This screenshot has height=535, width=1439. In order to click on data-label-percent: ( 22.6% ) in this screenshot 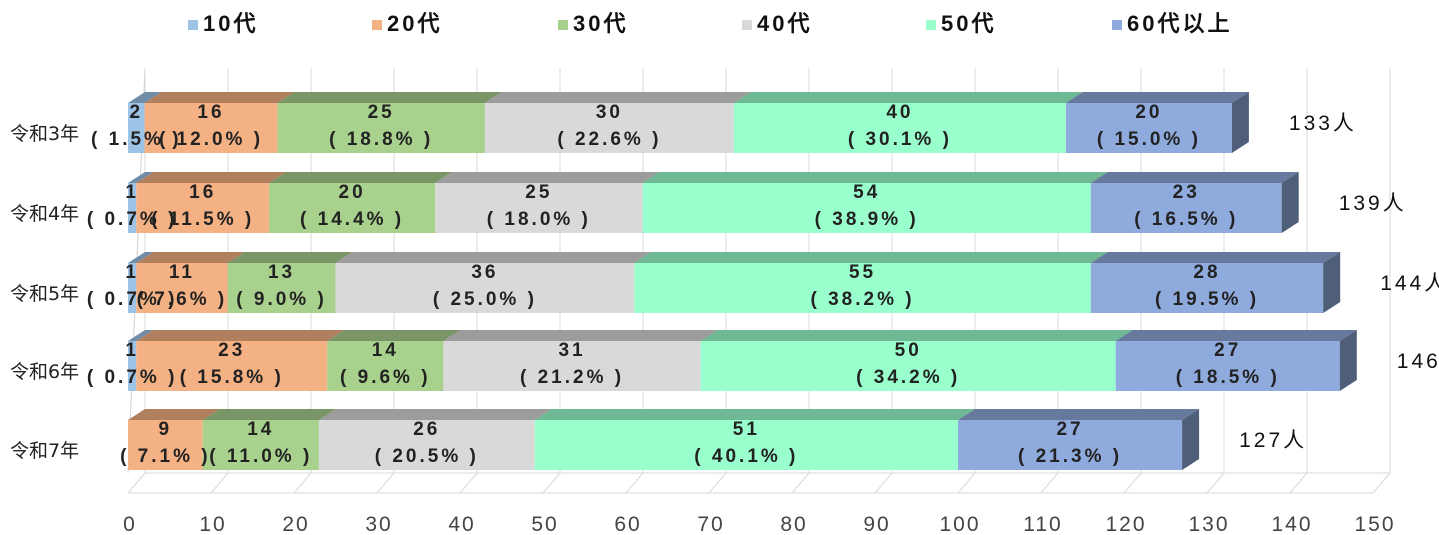, I will do `click(609, 139)`.